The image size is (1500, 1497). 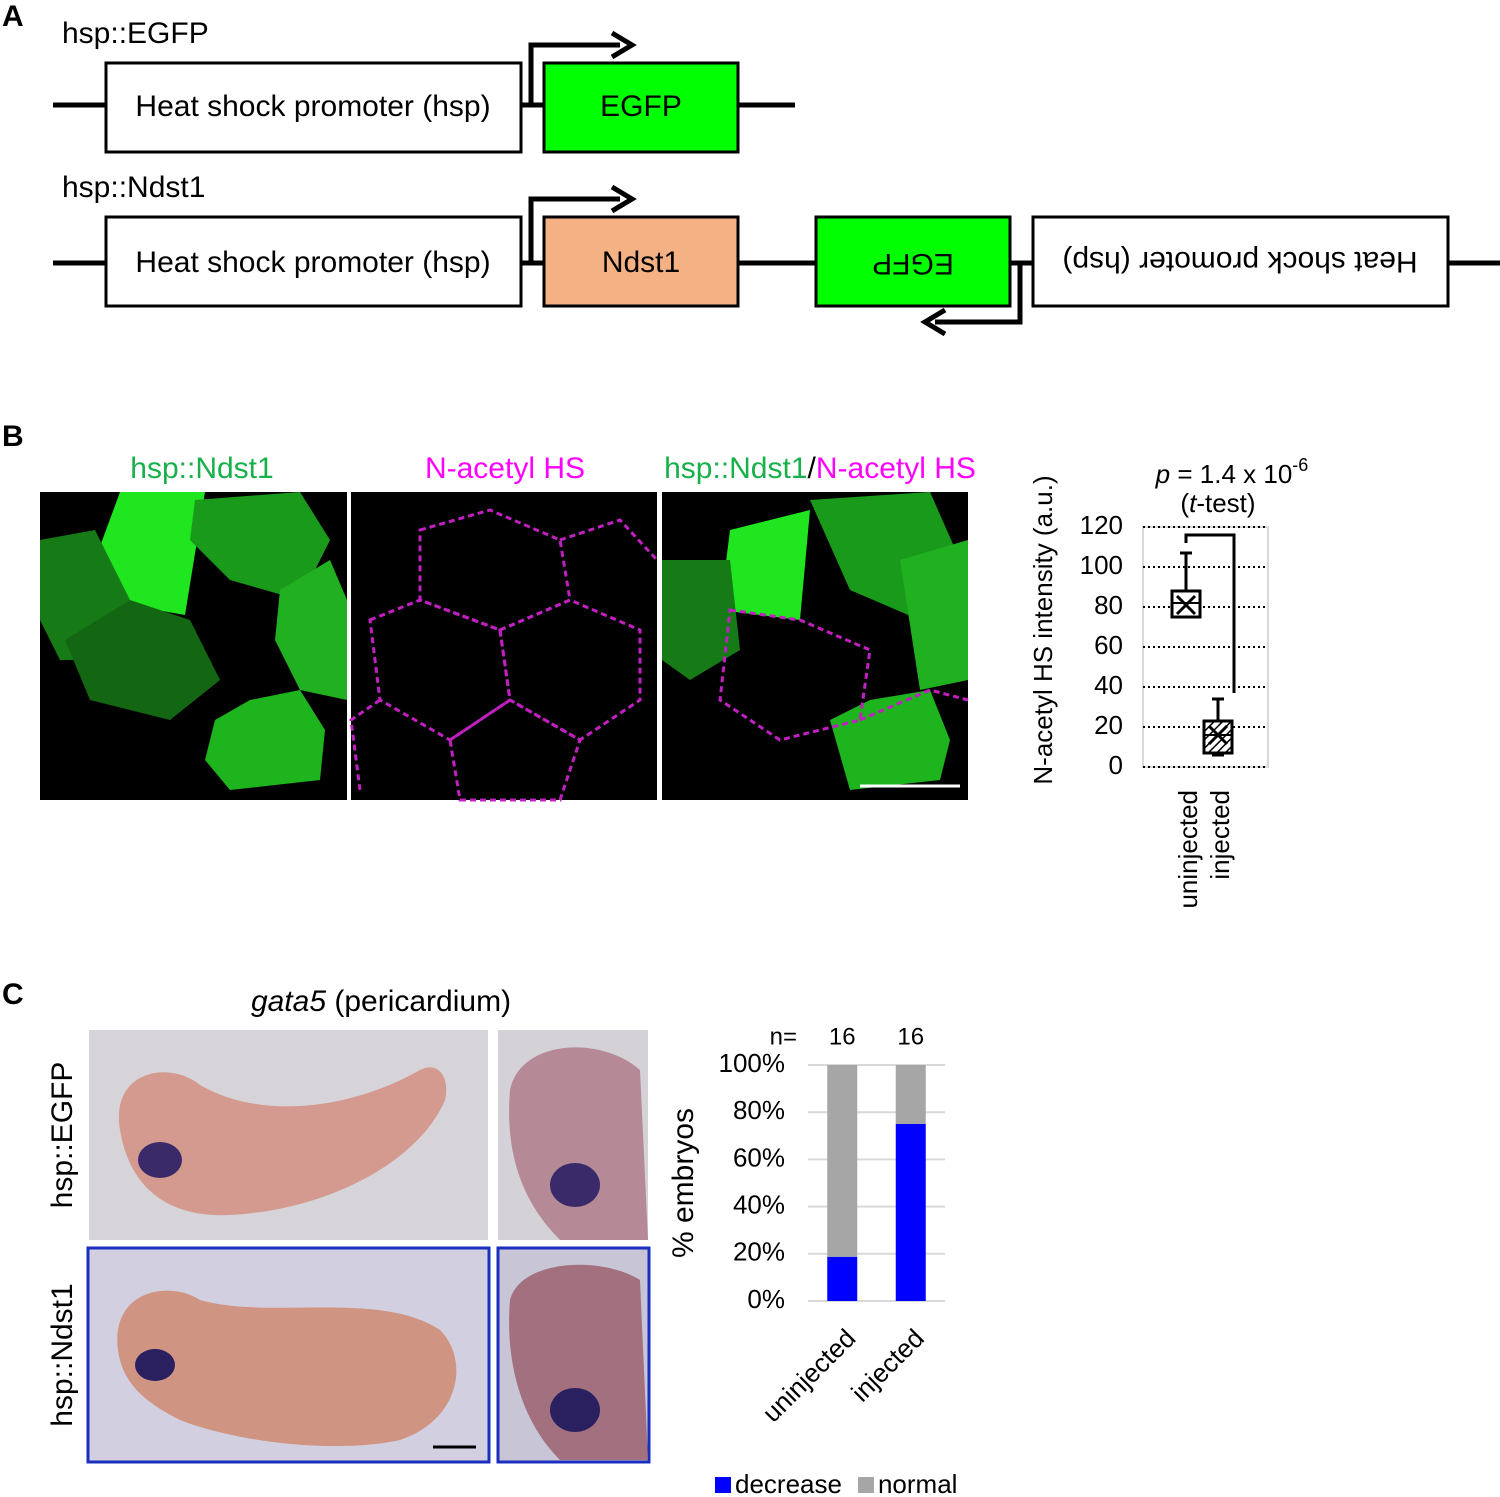 What do you see at coordinates (759, 1252) in the screenshot?
I see `y-tick-label: 20%` at bounding box center [759, 1252].